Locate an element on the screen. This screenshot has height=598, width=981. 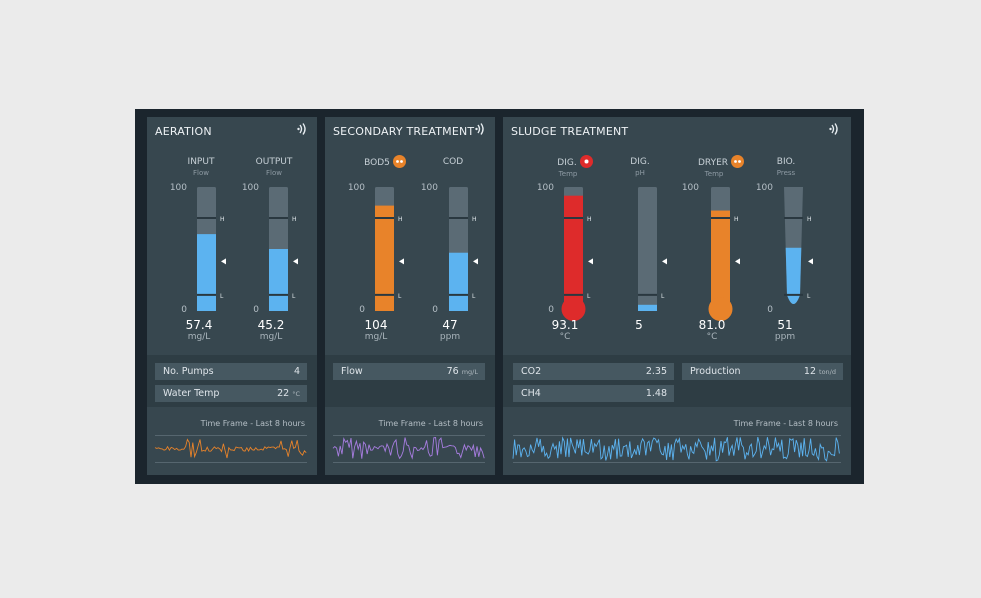
gauge-label-bio-press: BIO. Press is located at coordinates (786, 168).